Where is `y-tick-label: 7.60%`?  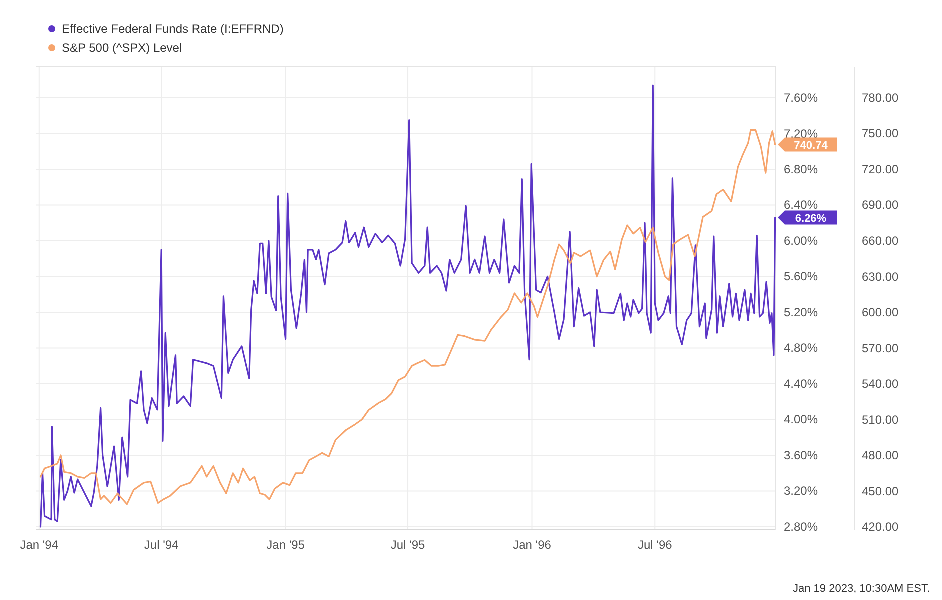
y-tick-label: 7.60% is located at coordinates (801, 98).